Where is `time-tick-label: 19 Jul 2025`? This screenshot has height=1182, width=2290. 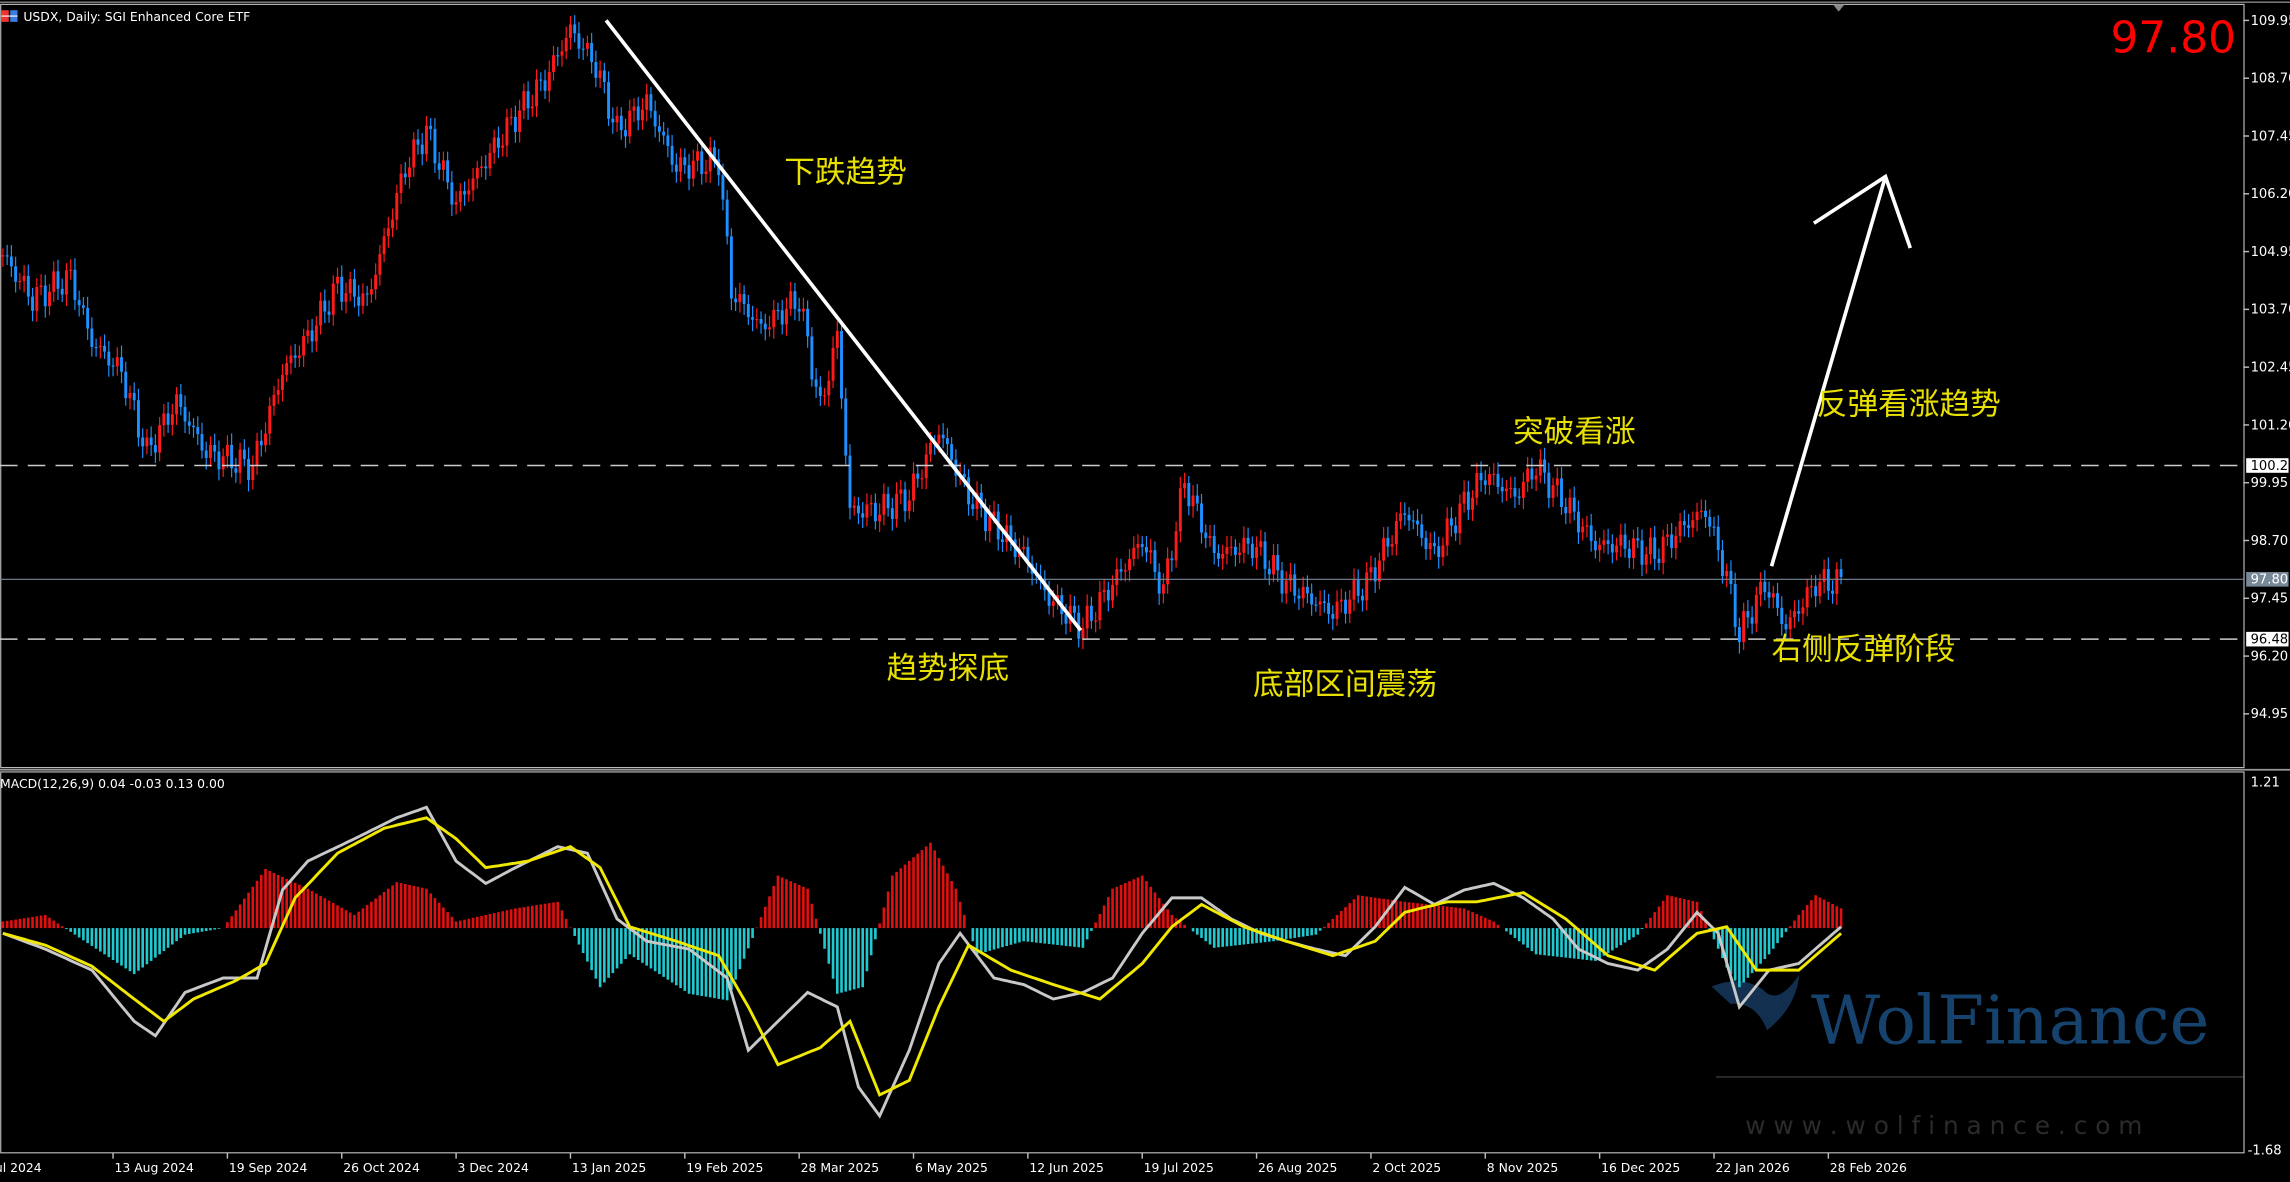
time-tick-label: 19 Jul 2025 is located at coordinates (1179, 1167).